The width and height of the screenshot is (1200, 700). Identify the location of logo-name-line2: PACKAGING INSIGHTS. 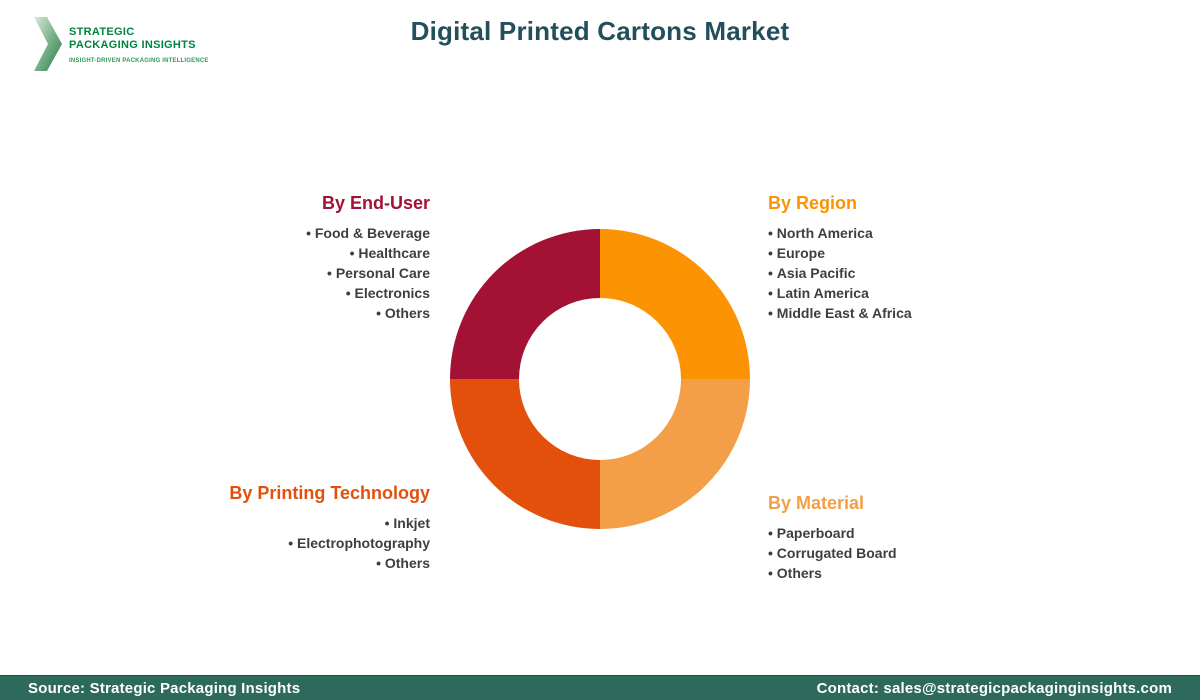
(132, 45).